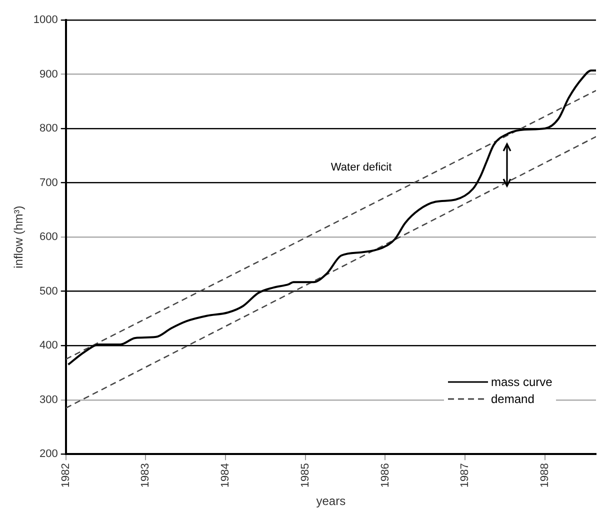 The width and height of the screenshot is (600, 517). Describe the element at coordinates (521, 381) in the screenshot. I see `legend-label: mass curve` at that location.